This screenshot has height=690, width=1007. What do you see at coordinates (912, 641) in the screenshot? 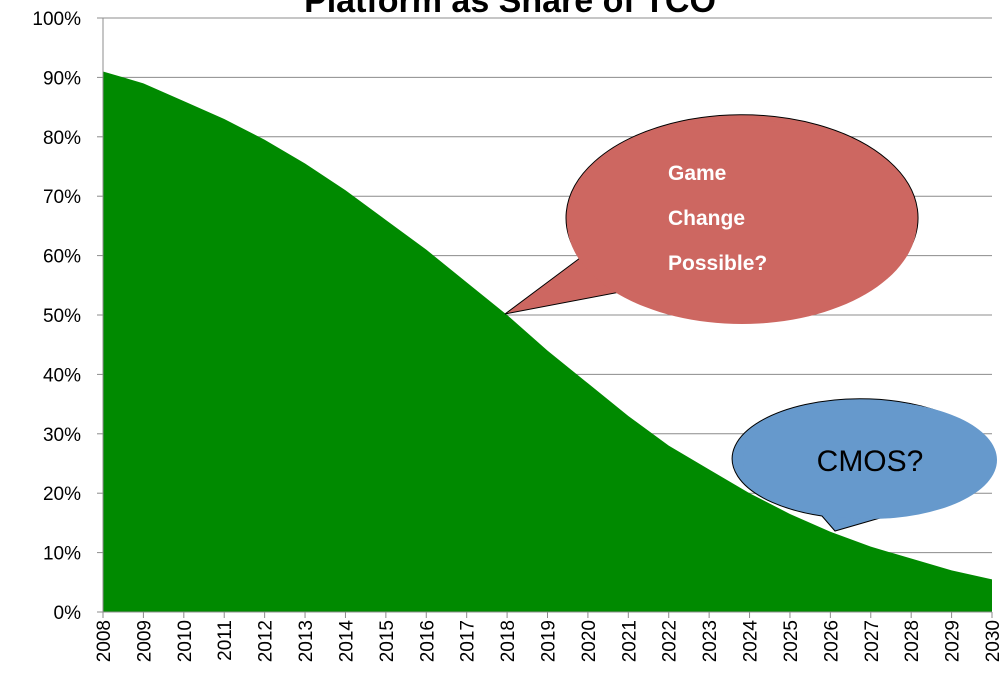
I see `x-tick-label: 2028` at bounding box center [912, 641].